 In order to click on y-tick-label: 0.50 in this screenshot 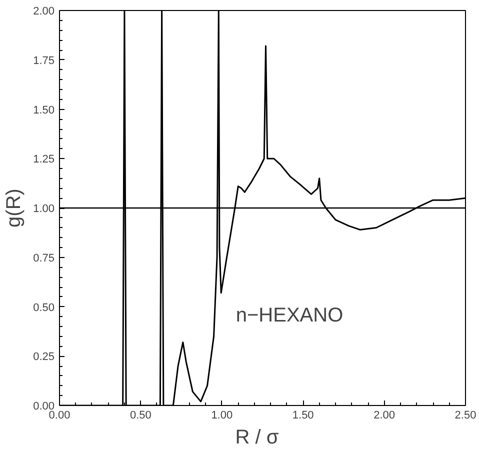, I will do `click(44, 308)`.